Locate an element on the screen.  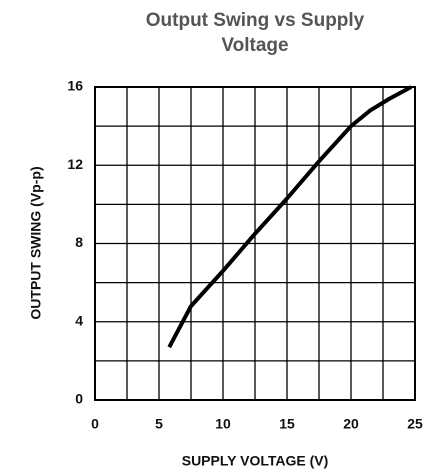
y-tick-label: 8 is located at coordinates (79, 242).